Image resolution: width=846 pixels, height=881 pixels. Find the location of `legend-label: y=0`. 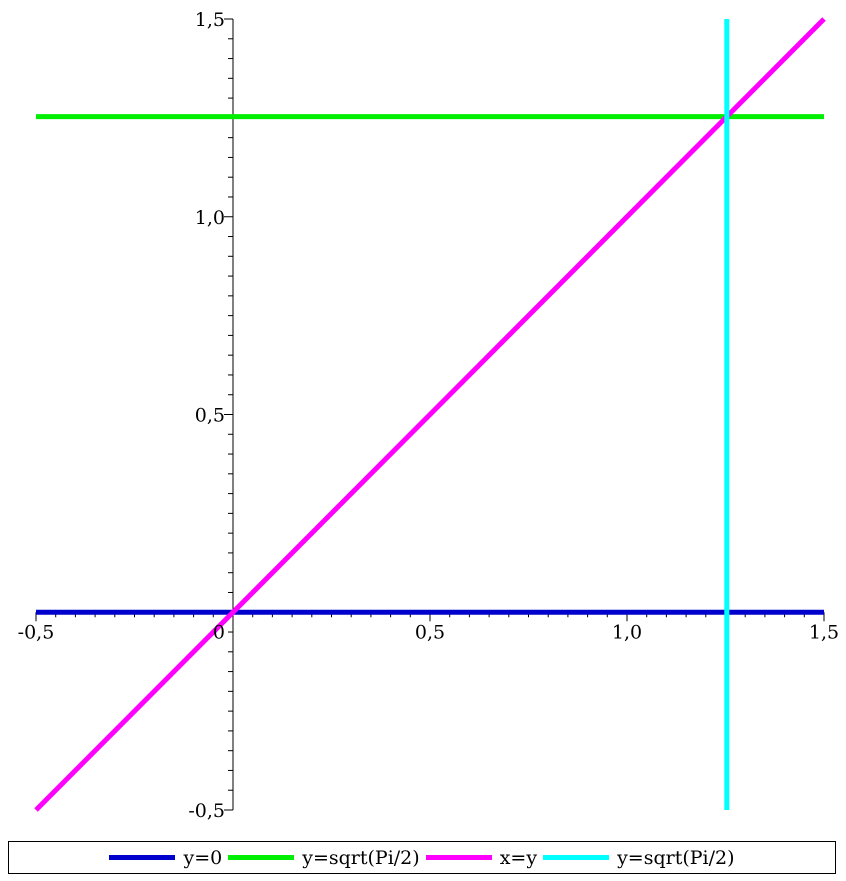

legend-label: y=0 is located at coordinates (203, 857).